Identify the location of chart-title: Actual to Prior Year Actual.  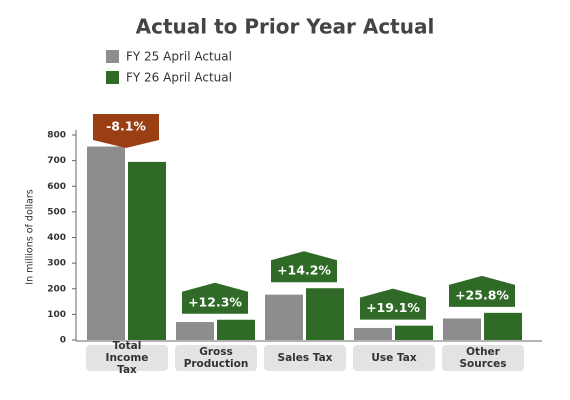
(285, 27).